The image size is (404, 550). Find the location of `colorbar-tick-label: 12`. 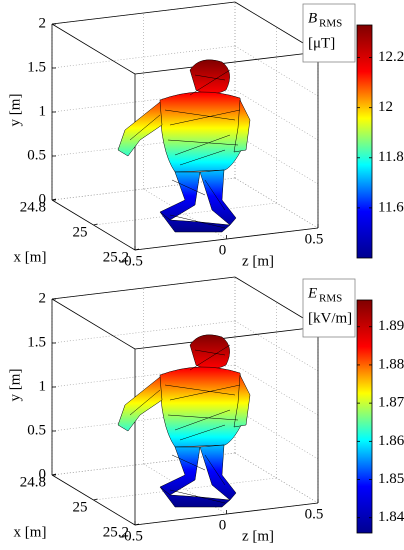

colorbar-tick-label: 12 is located at coordinates (385, 107).